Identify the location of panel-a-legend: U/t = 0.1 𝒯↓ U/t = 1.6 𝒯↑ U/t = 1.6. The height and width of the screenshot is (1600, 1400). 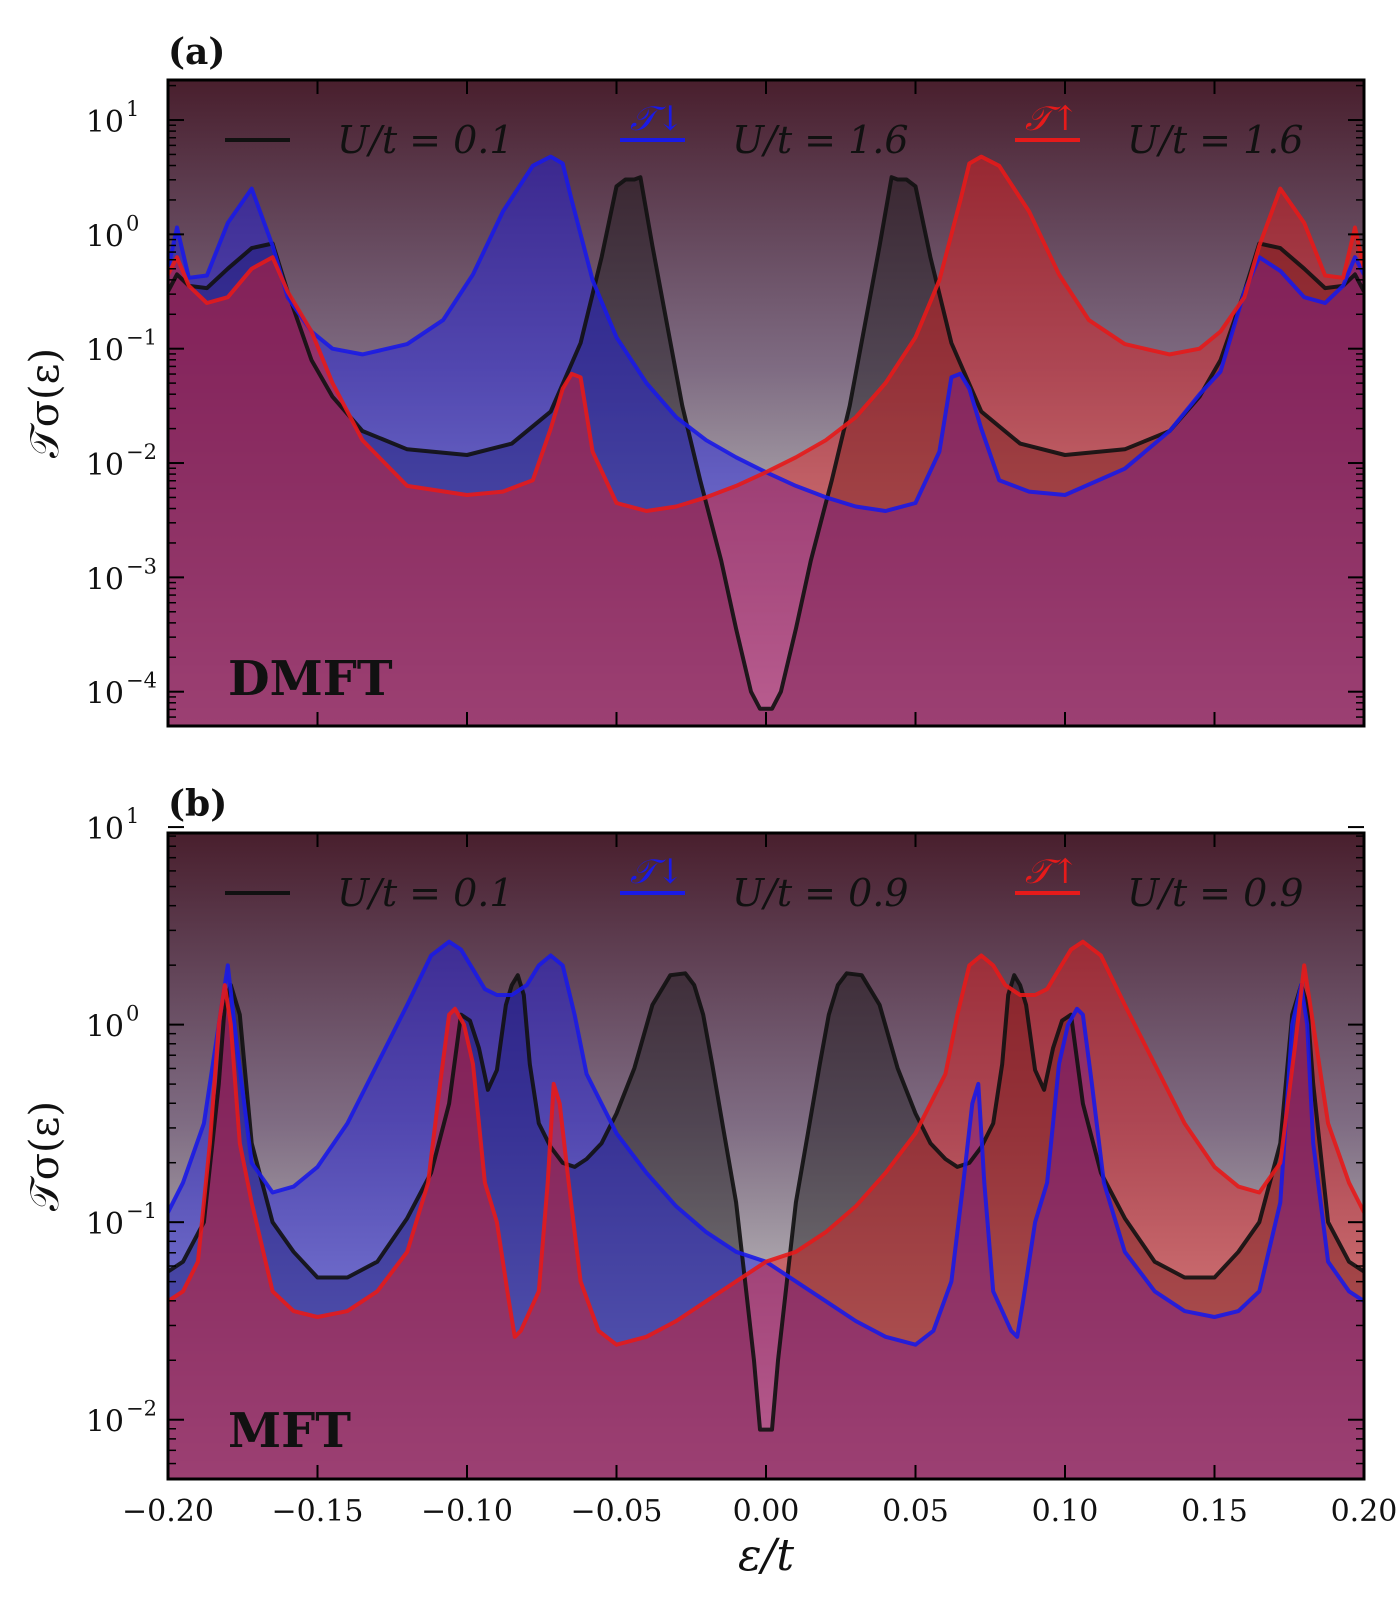
(764, 130).